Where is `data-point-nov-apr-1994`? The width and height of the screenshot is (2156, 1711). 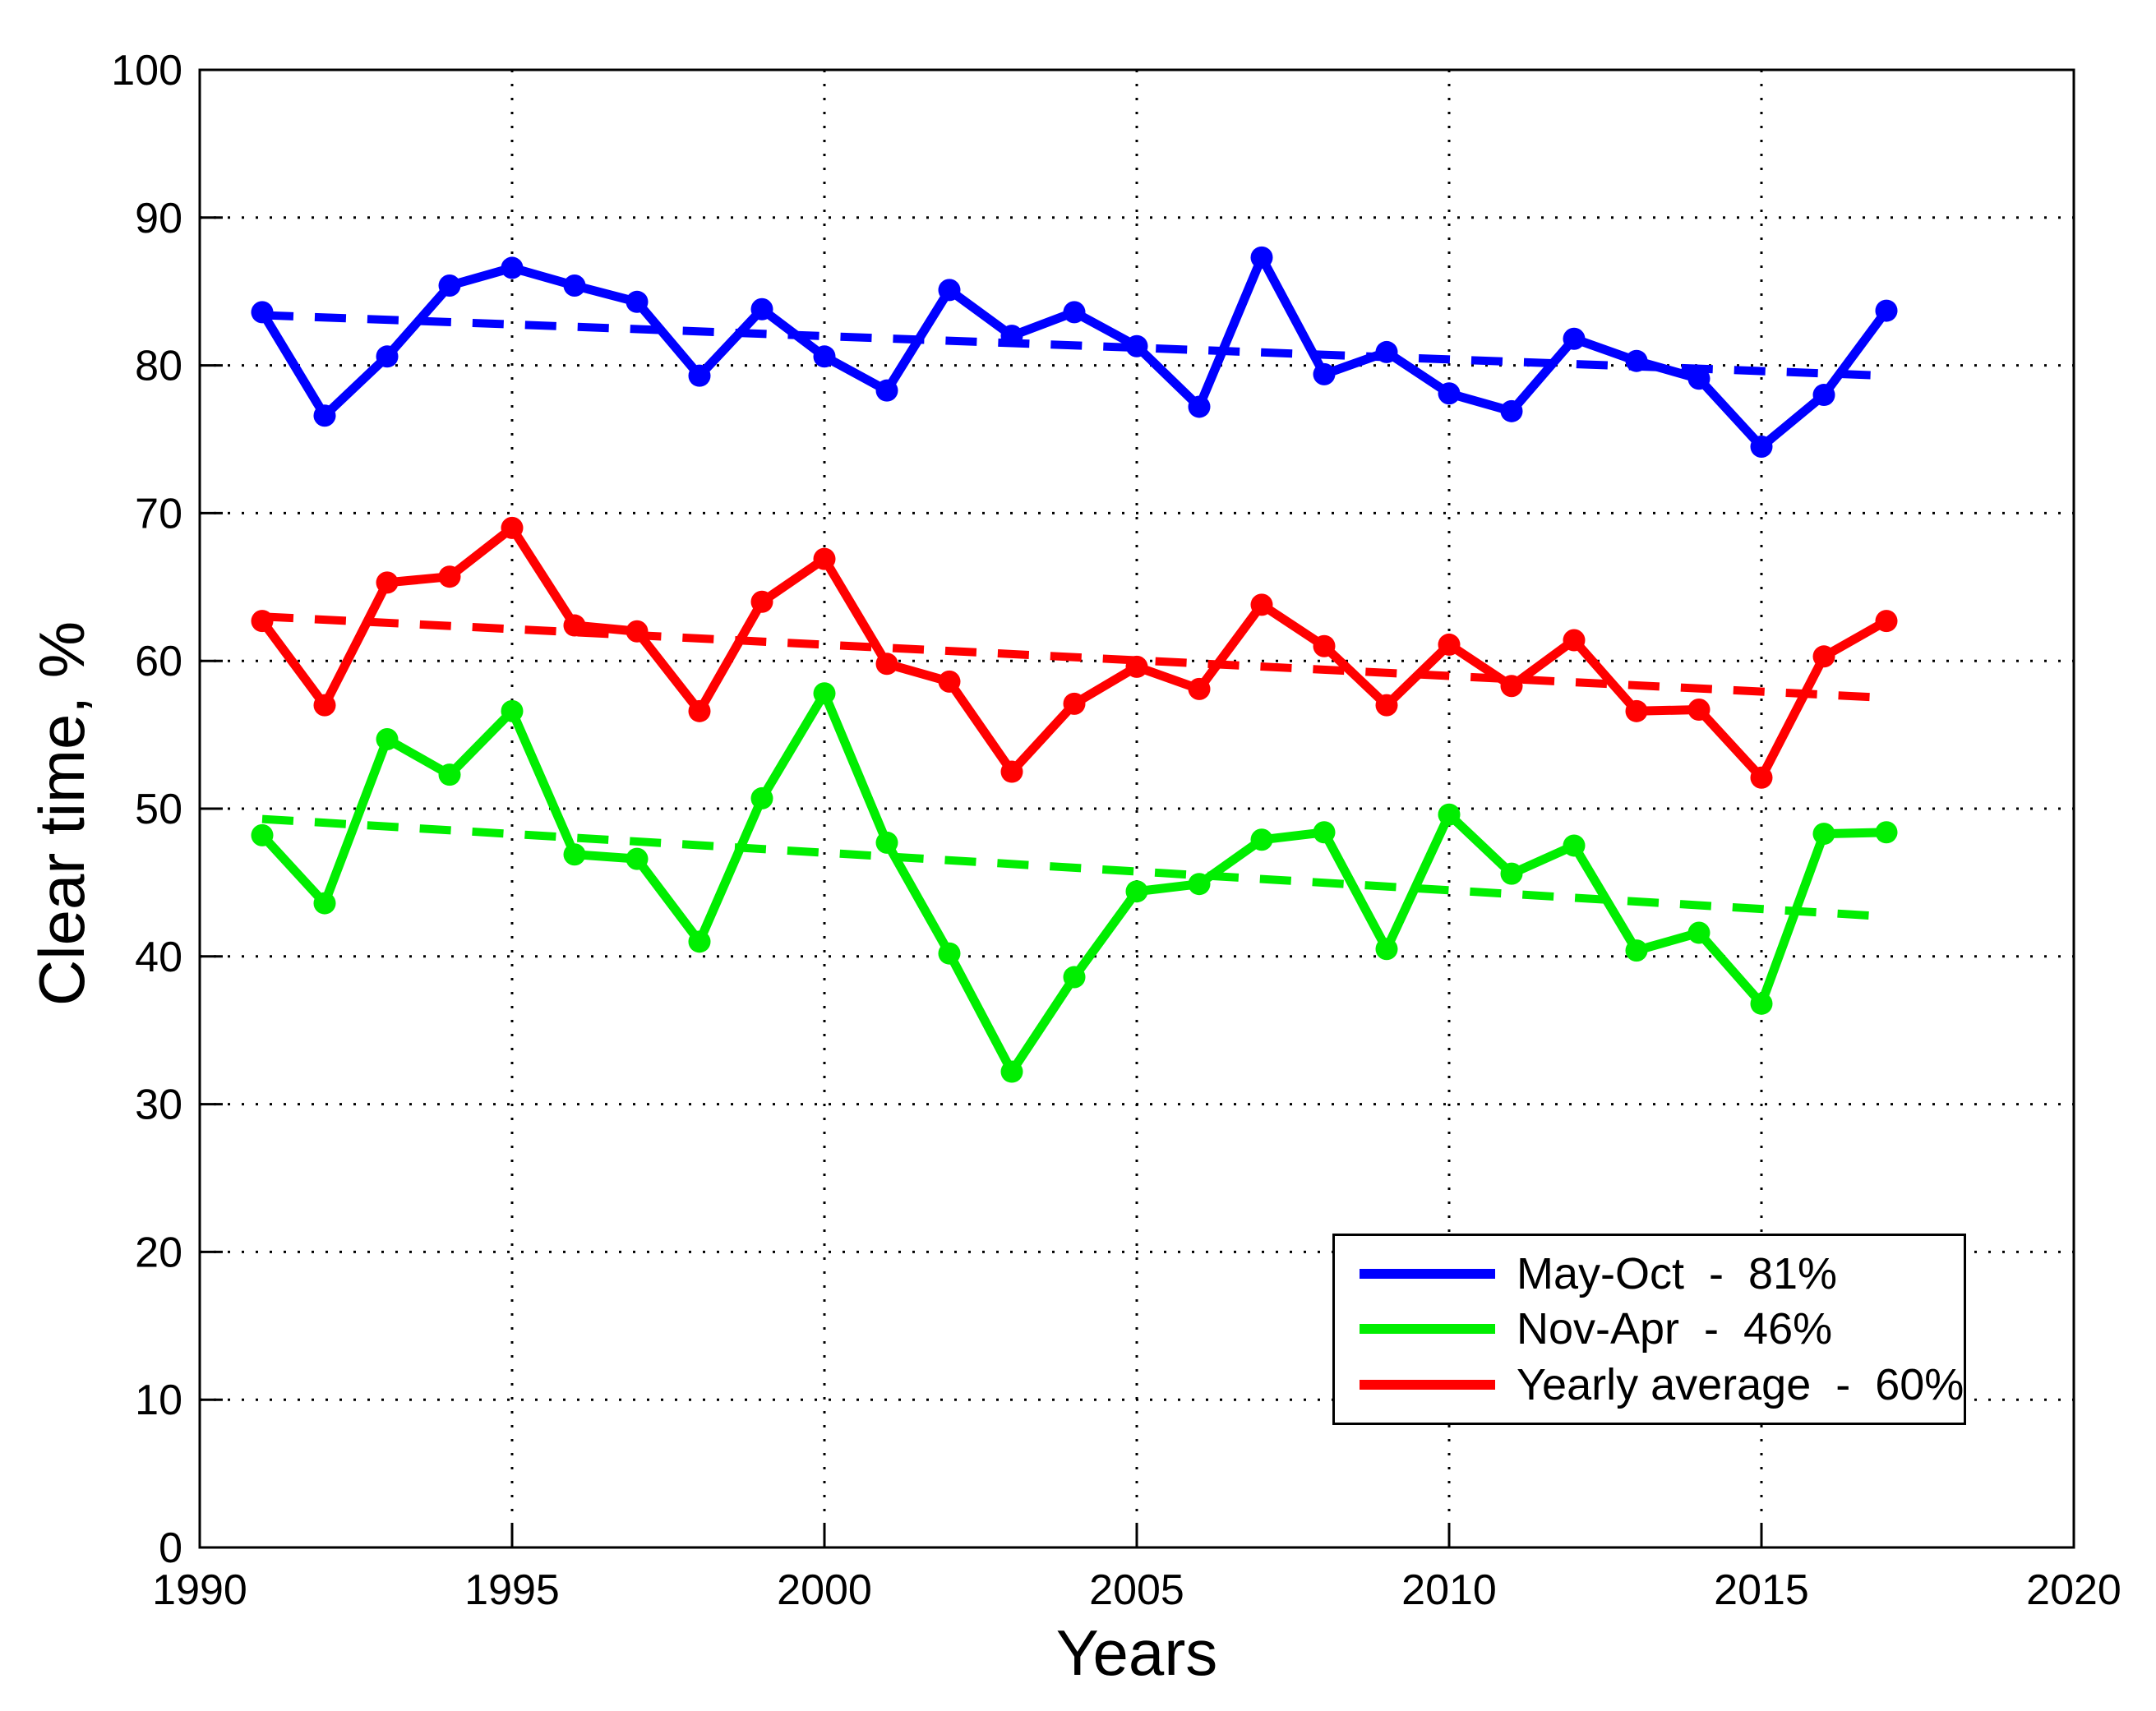
data-point-nov-apr-1994 is located at coordinates (450, 774).